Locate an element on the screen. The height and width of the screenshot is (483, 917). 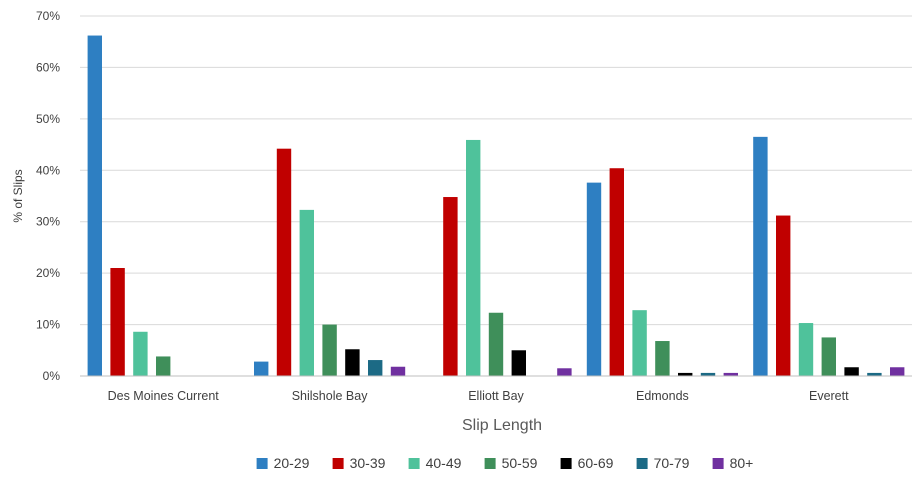
bar-30-39-everett is located at coordinates (783, 295).